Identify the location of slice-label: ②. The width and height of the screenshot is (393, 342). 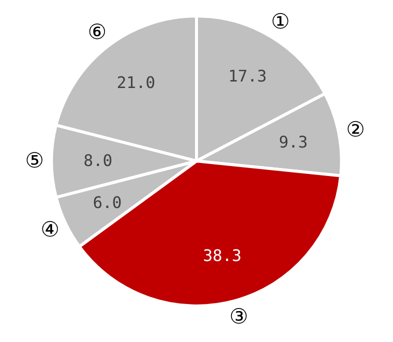
(355, 129).